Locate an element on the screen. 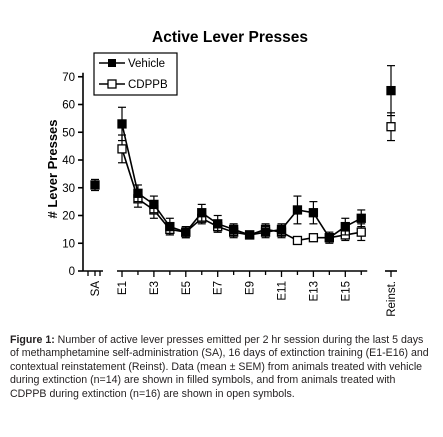 The height and width of the screenshot is (437, 443). chart-title: Active Lever Presses is located at coordinates (230, 37).